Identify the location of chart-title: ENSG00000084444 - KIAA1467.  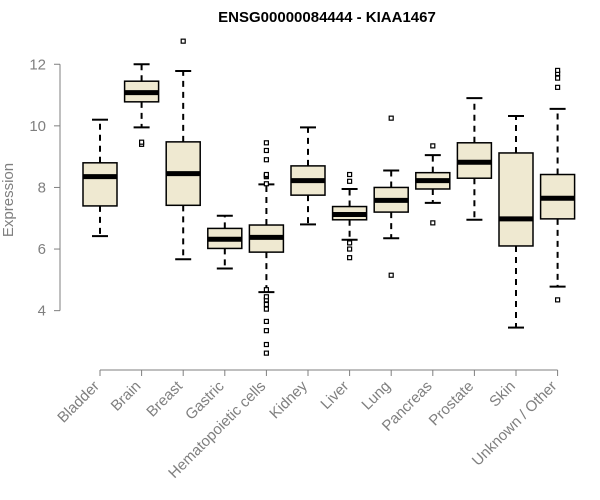
(327, 17).